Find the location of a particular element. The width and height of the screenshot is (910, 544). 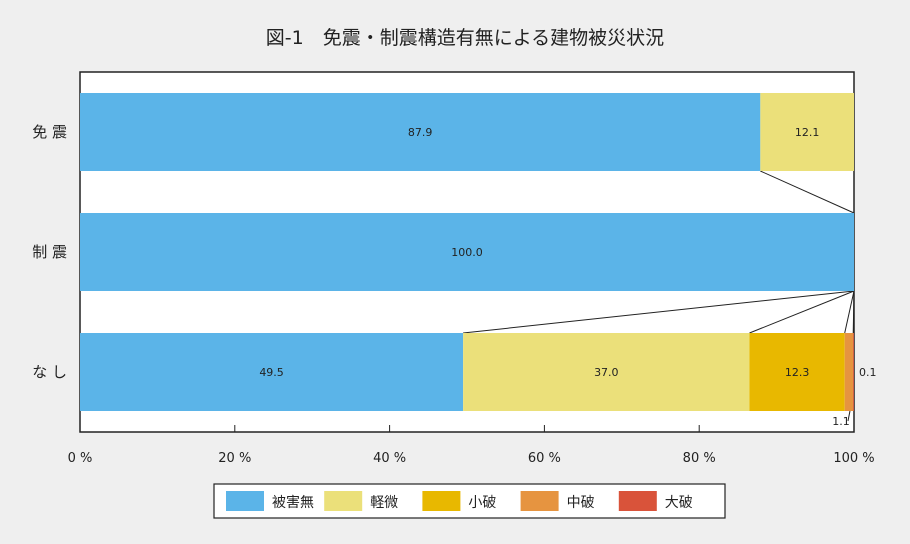

x-tick-label: 0 % is located at coordinates (80, 458).